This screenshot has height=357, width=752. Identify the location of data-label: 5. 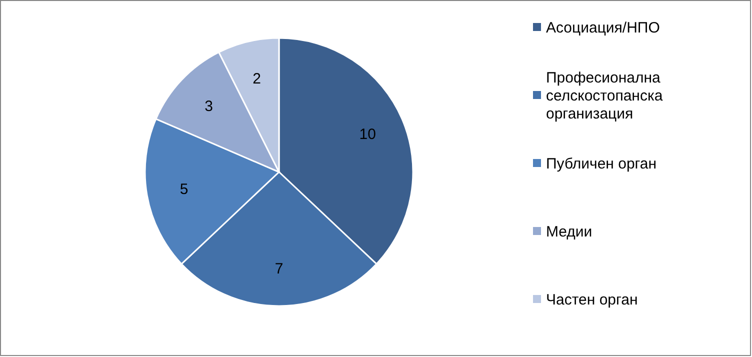
(184, 189).